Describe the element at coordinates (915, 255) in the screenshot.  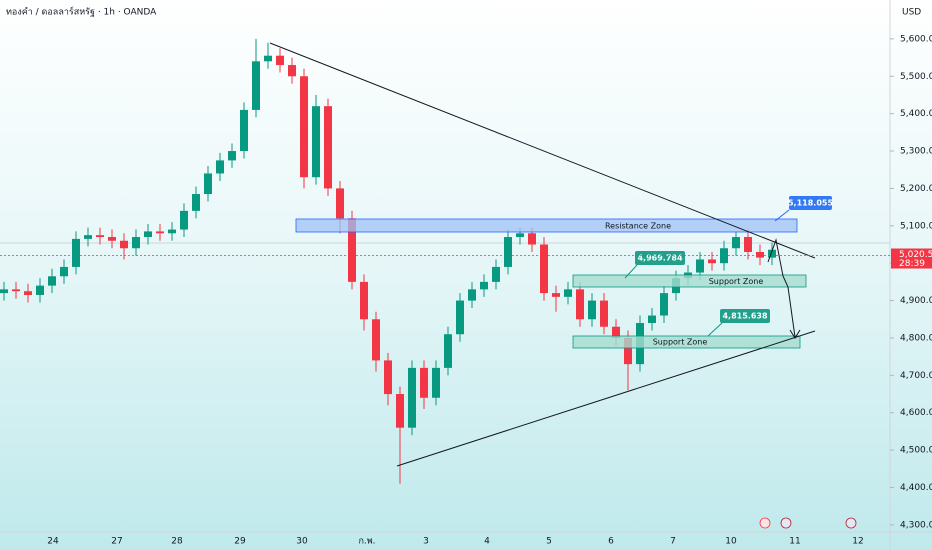
I see `last-price-label: 5,020.570` at that location.